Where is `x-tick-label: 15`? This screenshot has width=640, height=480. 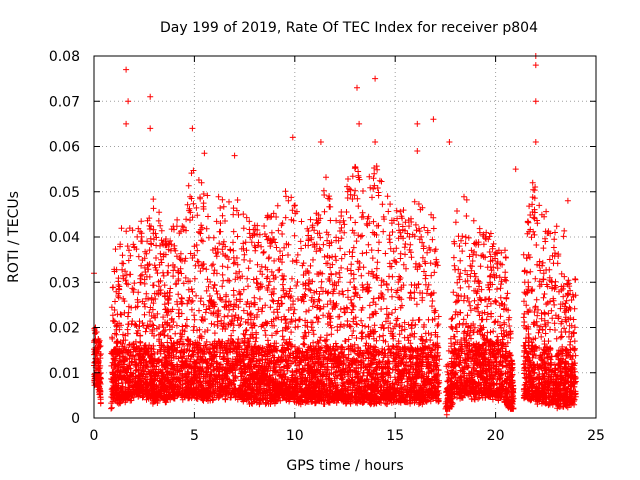
x-tick-label: 15 is located at coordinates (395, 436).